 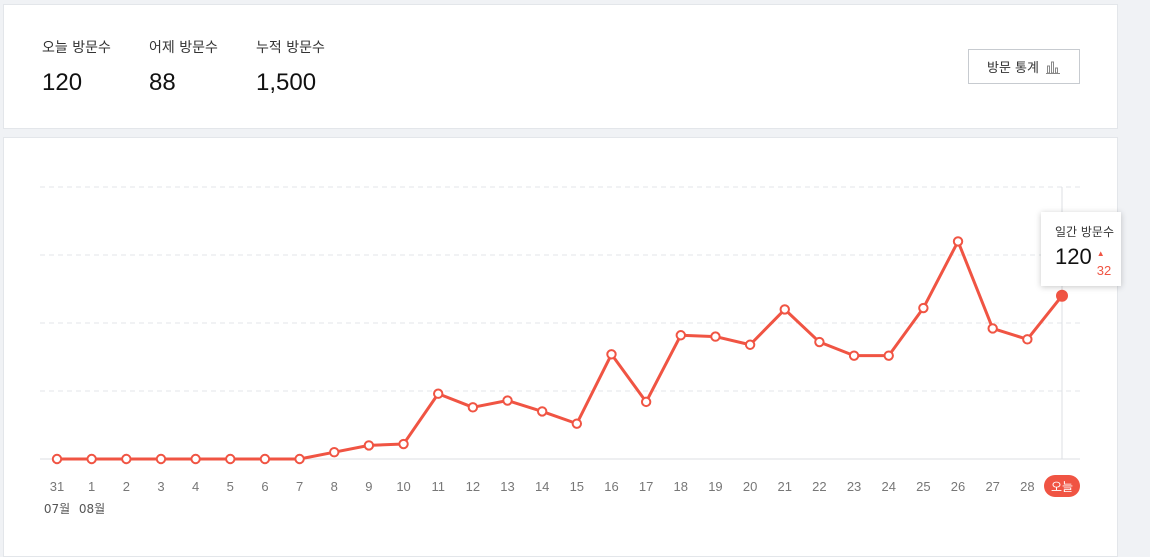 I want to click on x-tick-label: 5, so click(x=230, y=486).